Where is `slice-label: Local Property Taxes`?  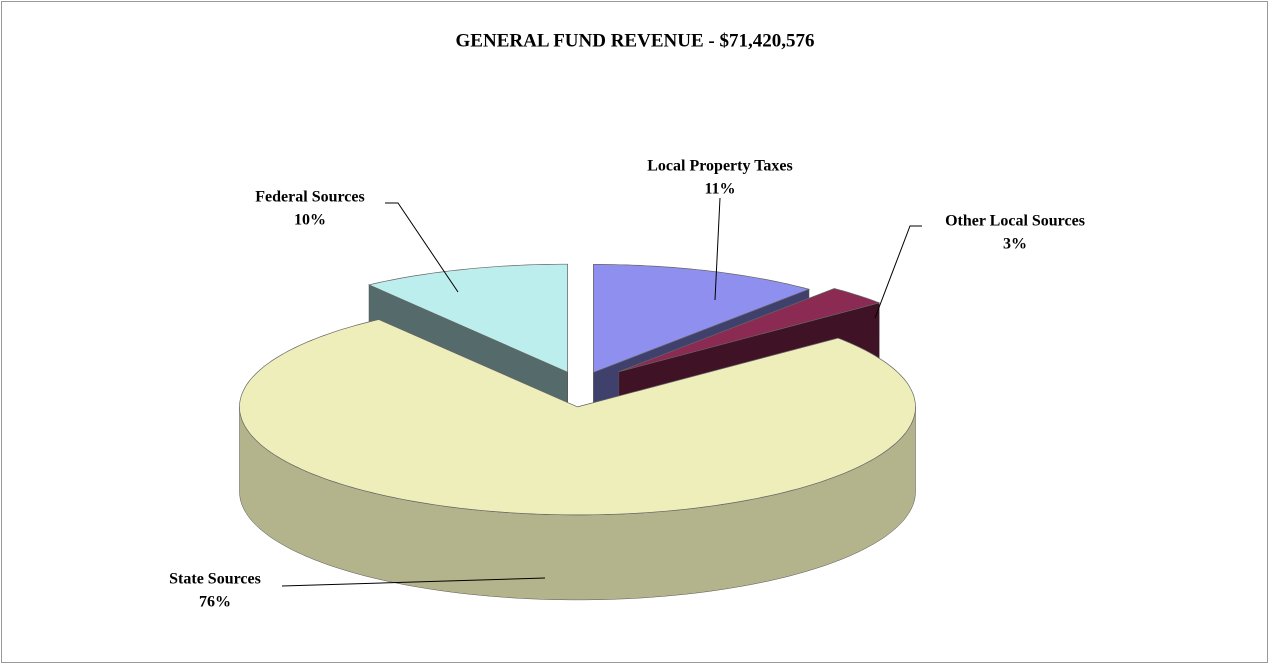
slice-label: Local Property Taxes is located at coordinates (719, 166).